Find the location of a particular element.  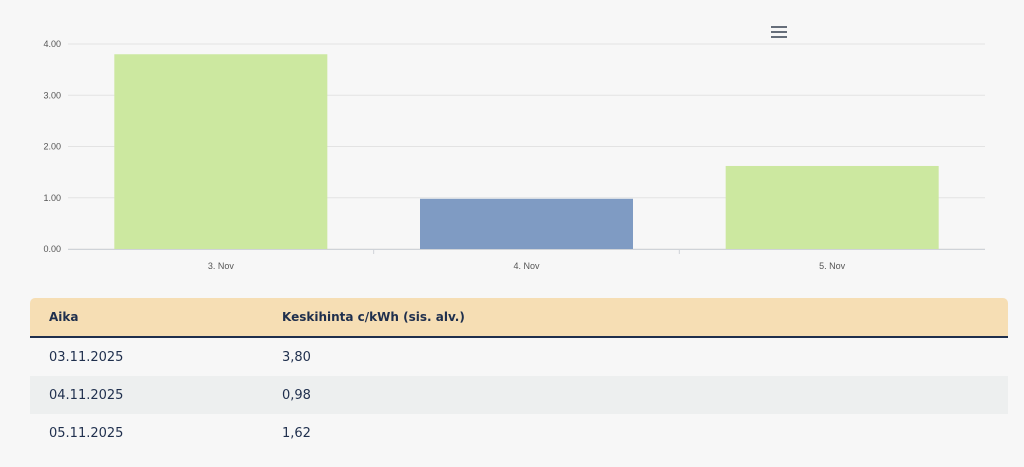

header-avg-price: Keskihinta c/kWh (sis. alv.) is located at coordinates (635, 318).